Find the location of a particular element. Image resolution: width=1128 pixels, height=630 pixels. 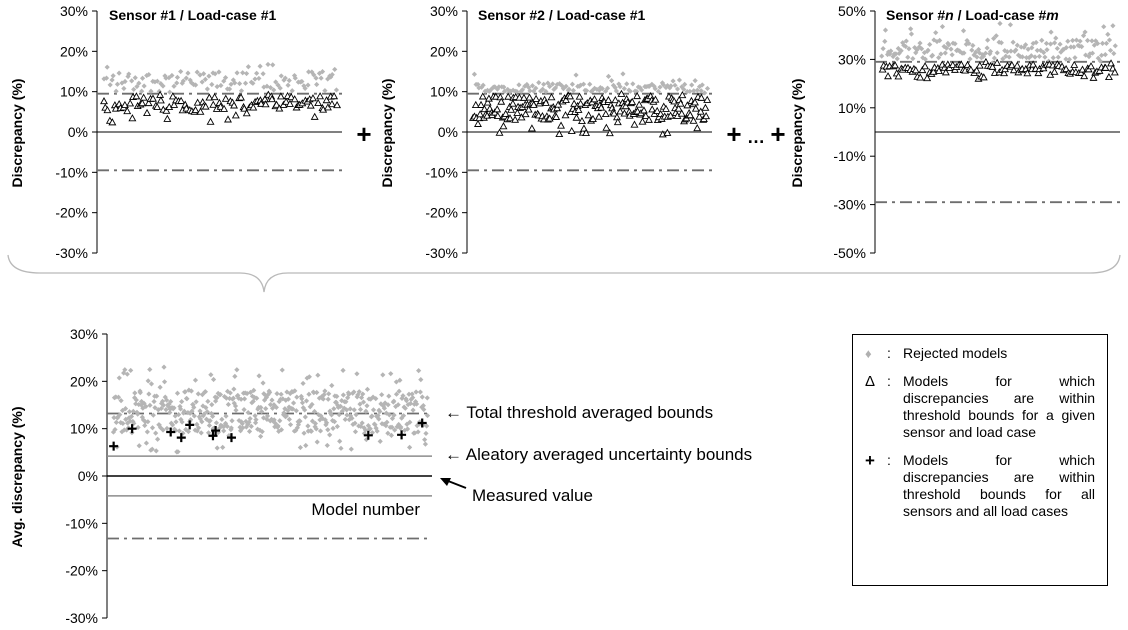

triangle-icon: Δ is located at coordinates (870, 381).